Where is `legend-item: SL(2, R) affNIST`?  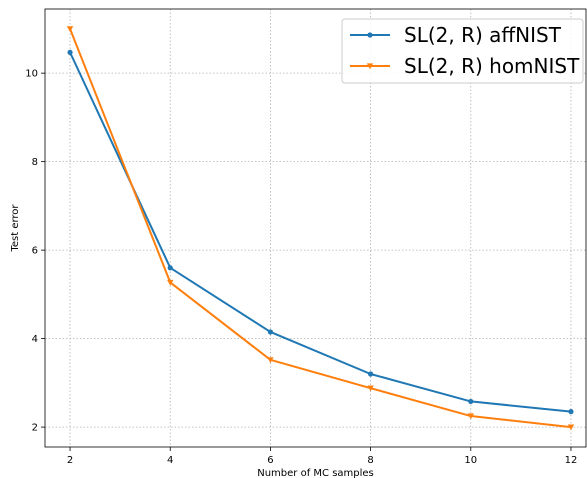
legend-item: SL(2, R) affNIST is located at coordinates (456, 35).